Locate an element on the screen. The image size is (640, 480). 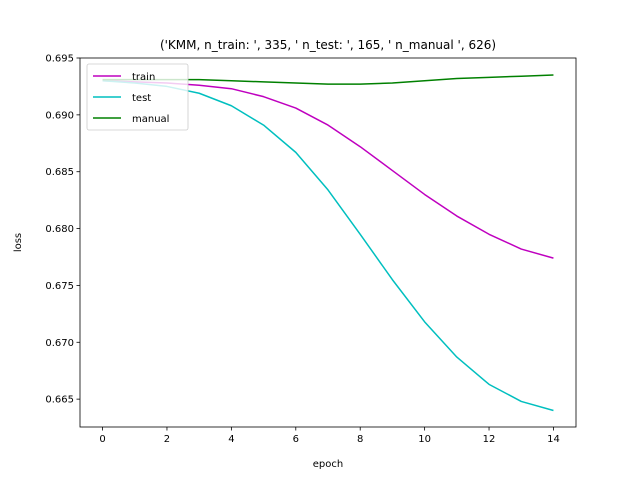
y-tick-label: 0.690 is located at coordinates (59, 115).